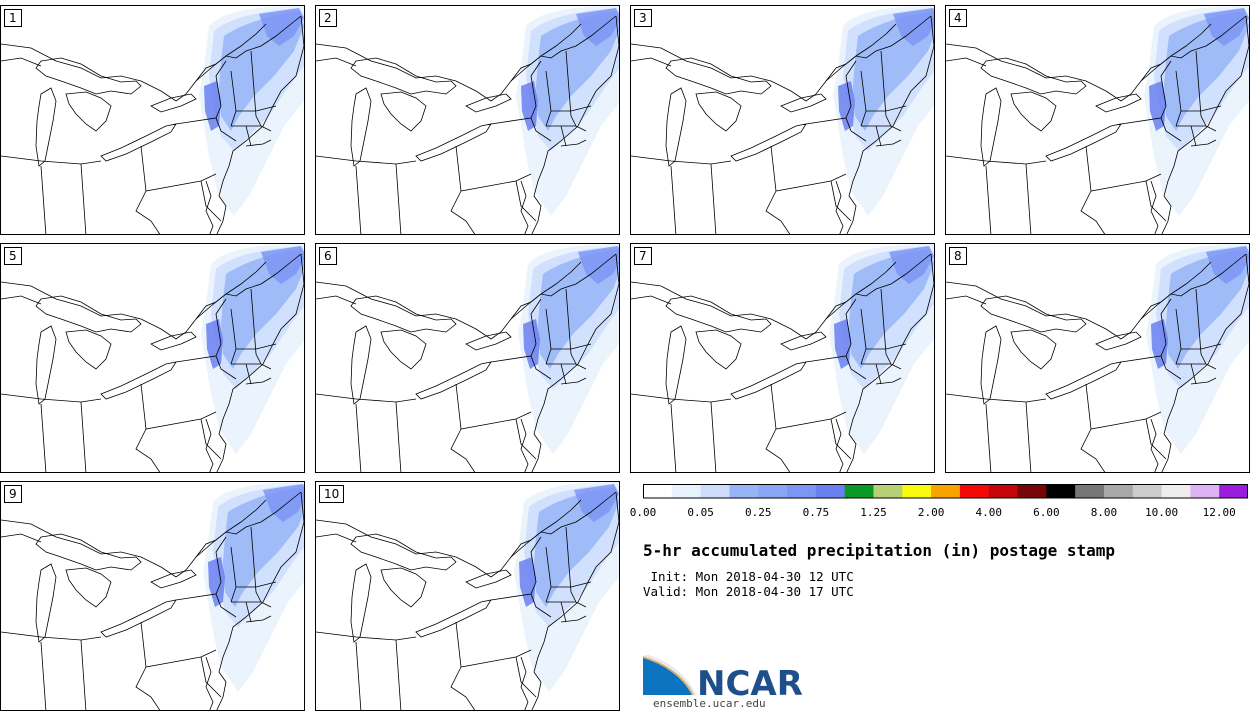  I want to click on member-panel-1: 1, so click(152, 120).